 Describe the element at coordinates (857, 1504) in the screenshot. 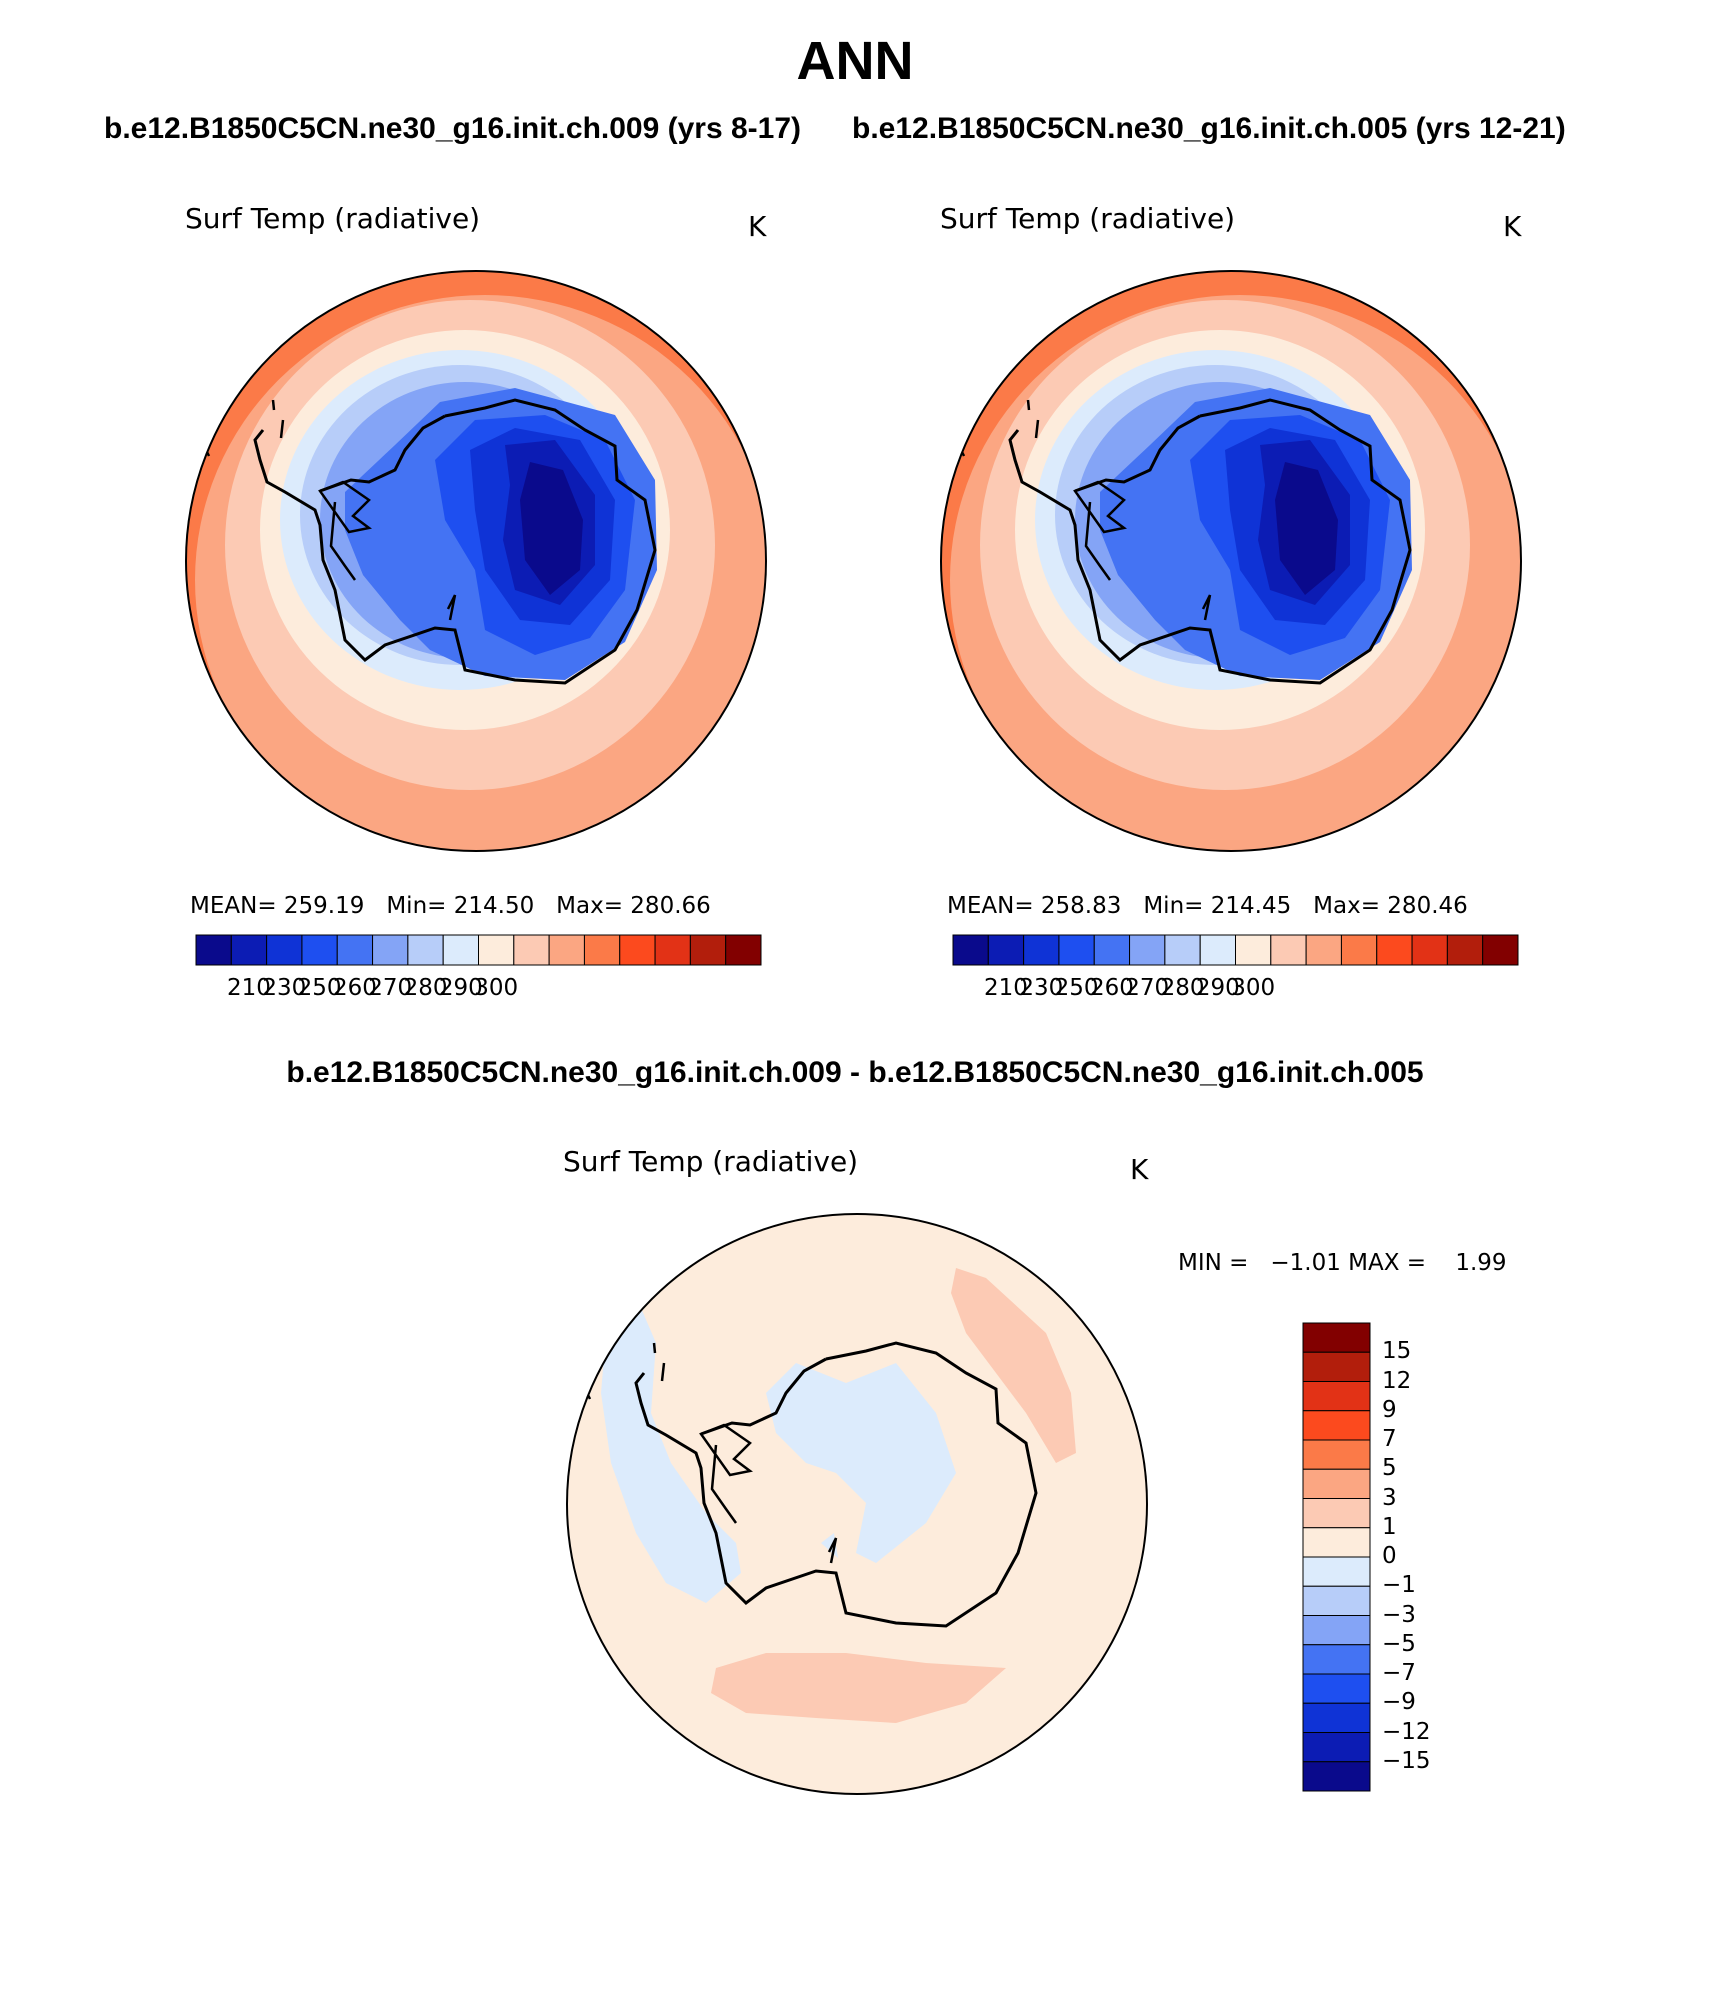

I see `diff-map` at that location.